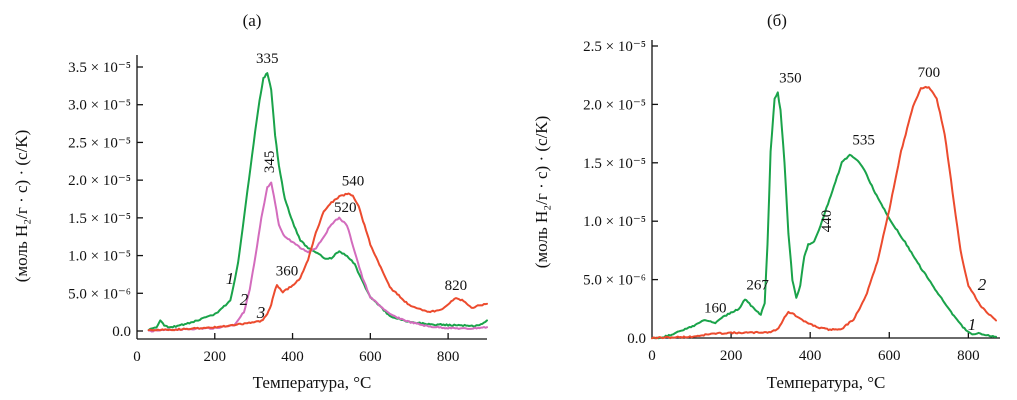 The width and height of the screenshot is (1017, 400). Describe the element at coordinates (353, 182) in the screenshot. I see `peak-label: 540` at that location.